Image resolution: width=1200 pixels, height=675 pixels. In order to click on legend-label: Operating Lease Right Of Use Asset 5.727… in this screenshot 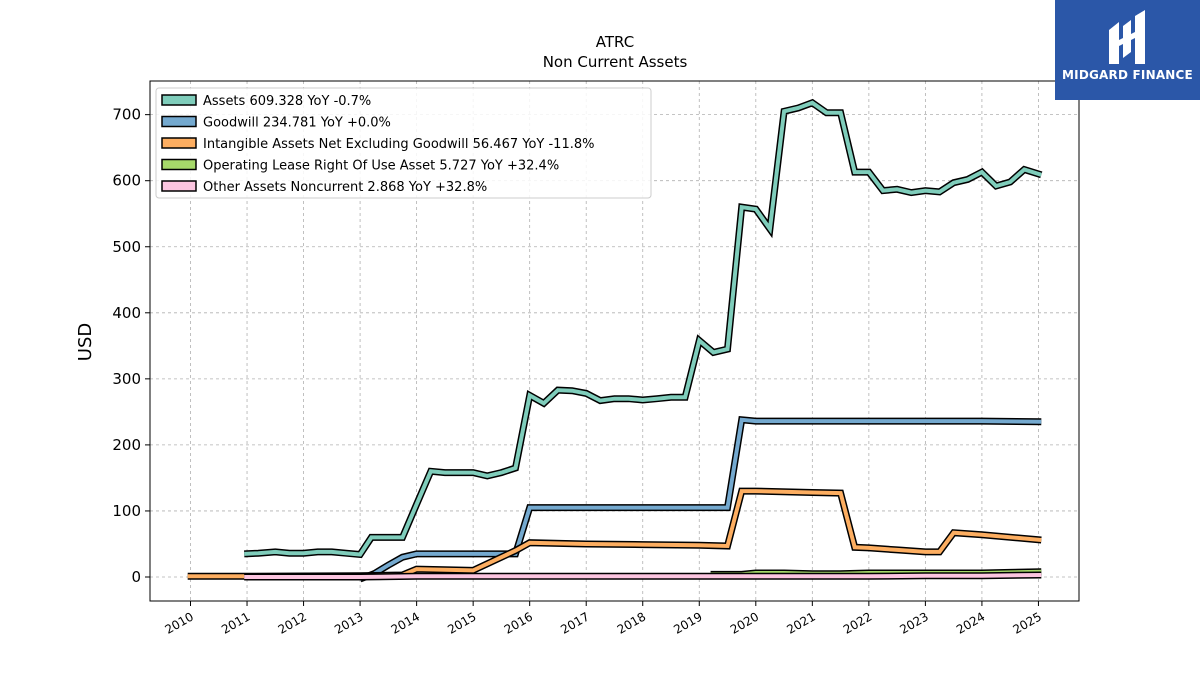, I will do `click(381, 166)`.